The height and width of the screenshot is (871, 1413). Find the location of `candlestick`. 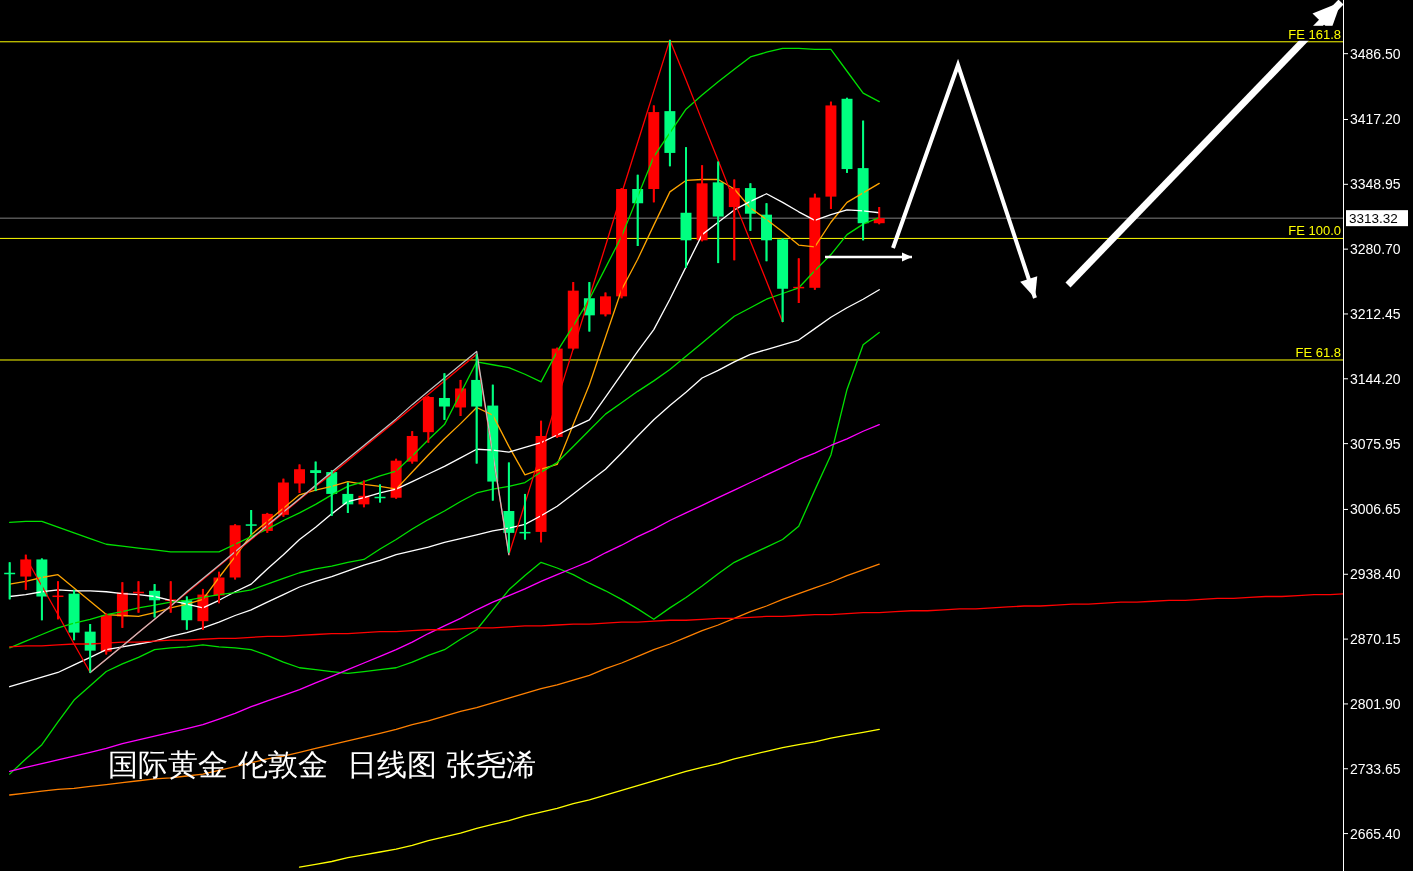

candlestick is located at coordinates (251, 522).